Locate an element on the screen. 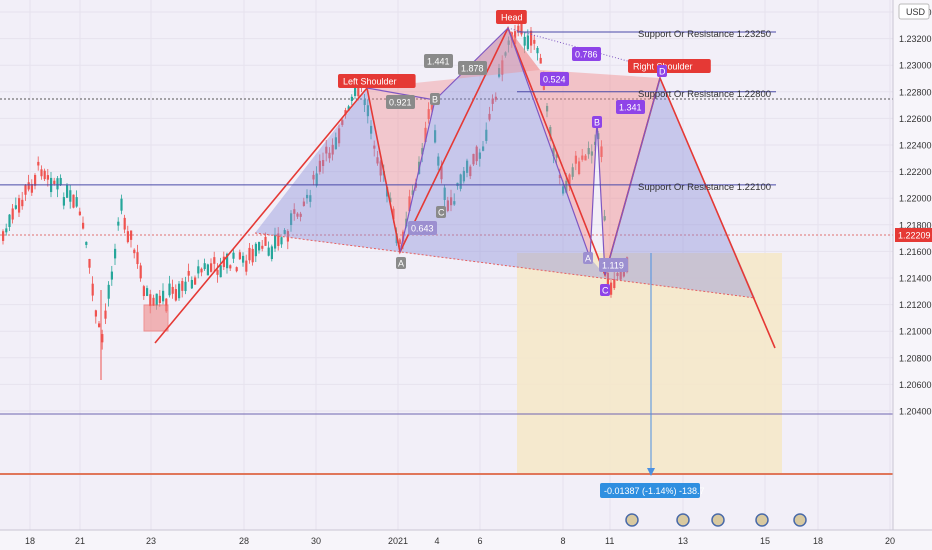 This screenshot has width=932, height=550. currency-badge is located at coordinates (914, 11).